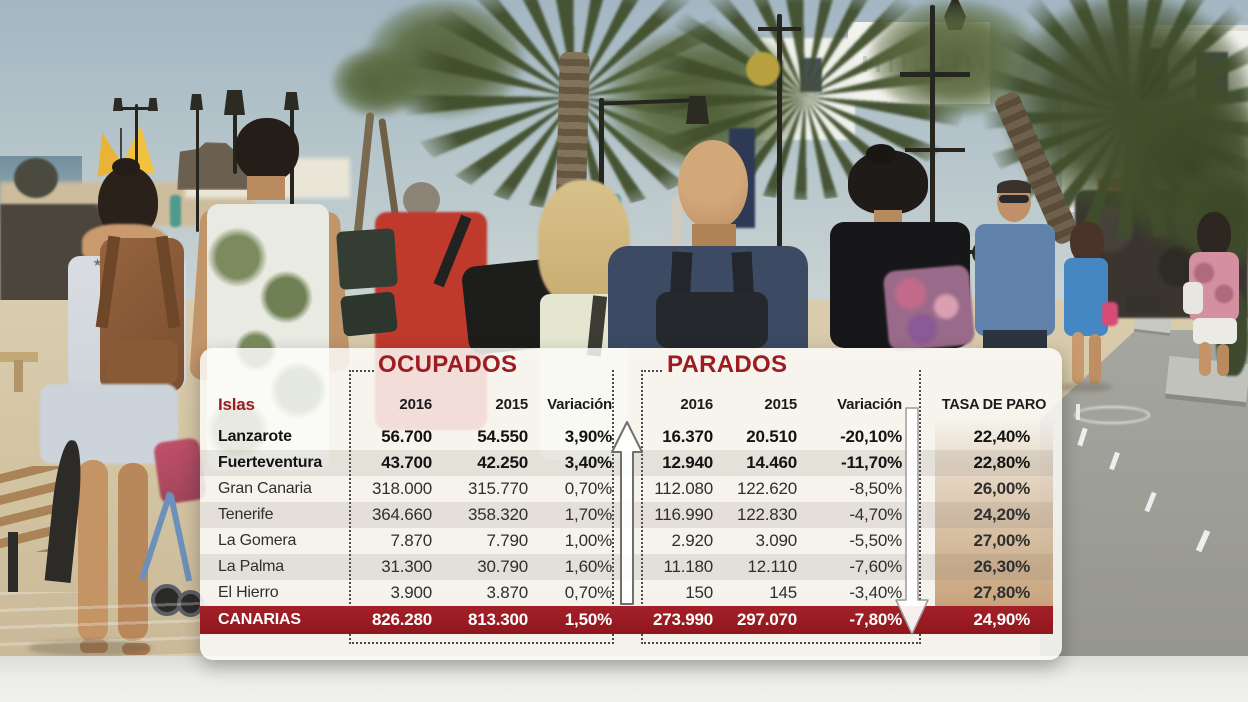 The image size is (1248, 702). I want to click on unemployed-2015: 20.510, so click(771, 436).